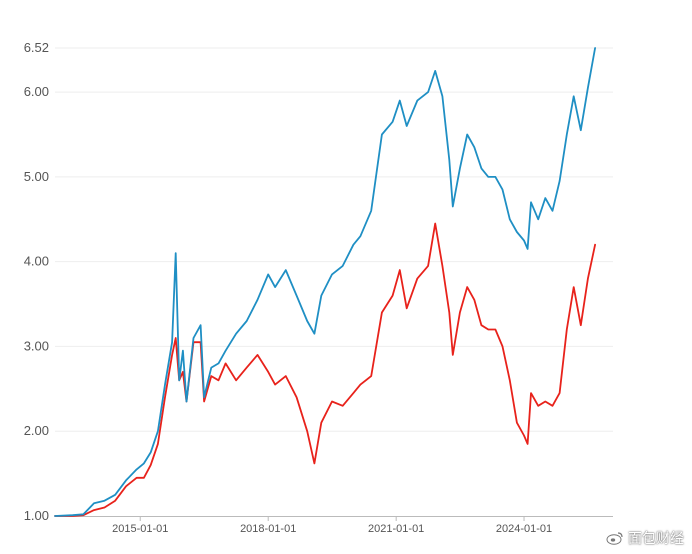 The width and height of the screenshot is (692, 554). What do you see at coordinates (334, 525) in the screenshot?
I see `x-axis: 2015-01-01 2018-01-01 2021-01-01 2024-01-01` at bounding box center [334, 525].